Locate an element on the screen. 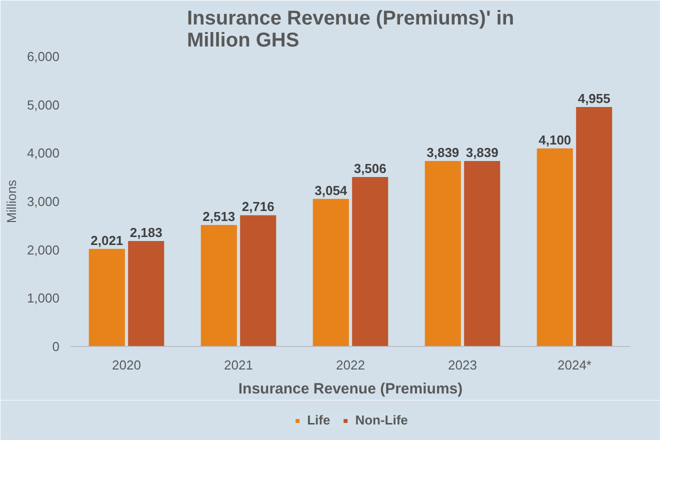  x-tick-label: 2024* is located at coordinates (575, 365).